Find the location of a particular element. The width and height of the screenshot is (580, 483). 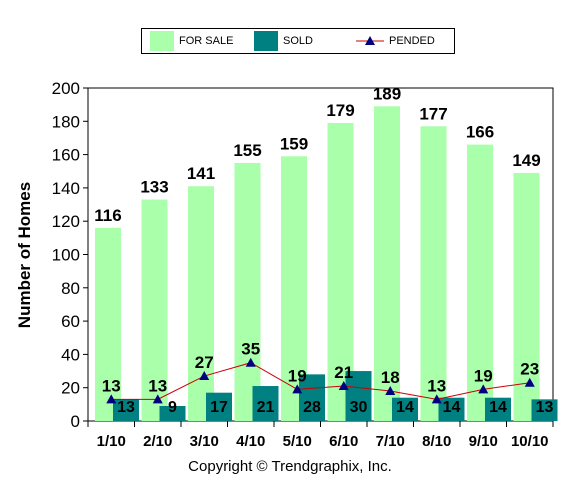

y-tick-label: 120 is located at coordinates (66, 221).